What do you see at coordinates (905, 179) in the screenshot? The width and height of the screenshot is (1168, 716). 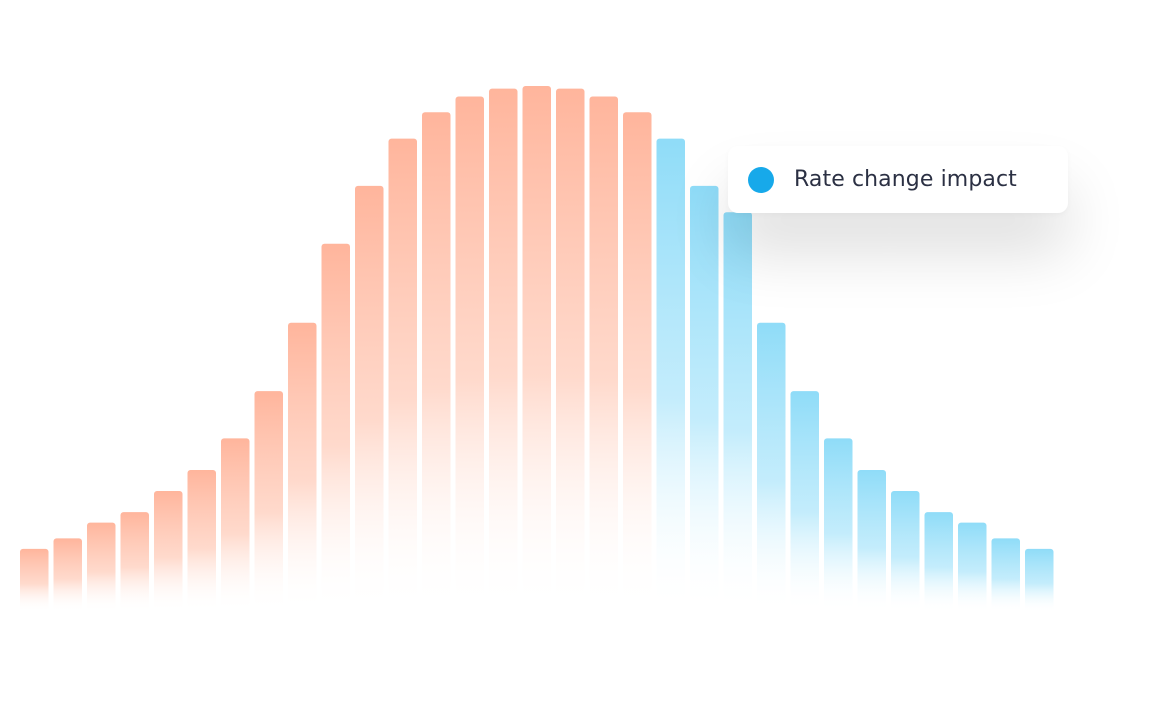 I see `legend-label: Rate change impact` at bounding box center [905, 179].